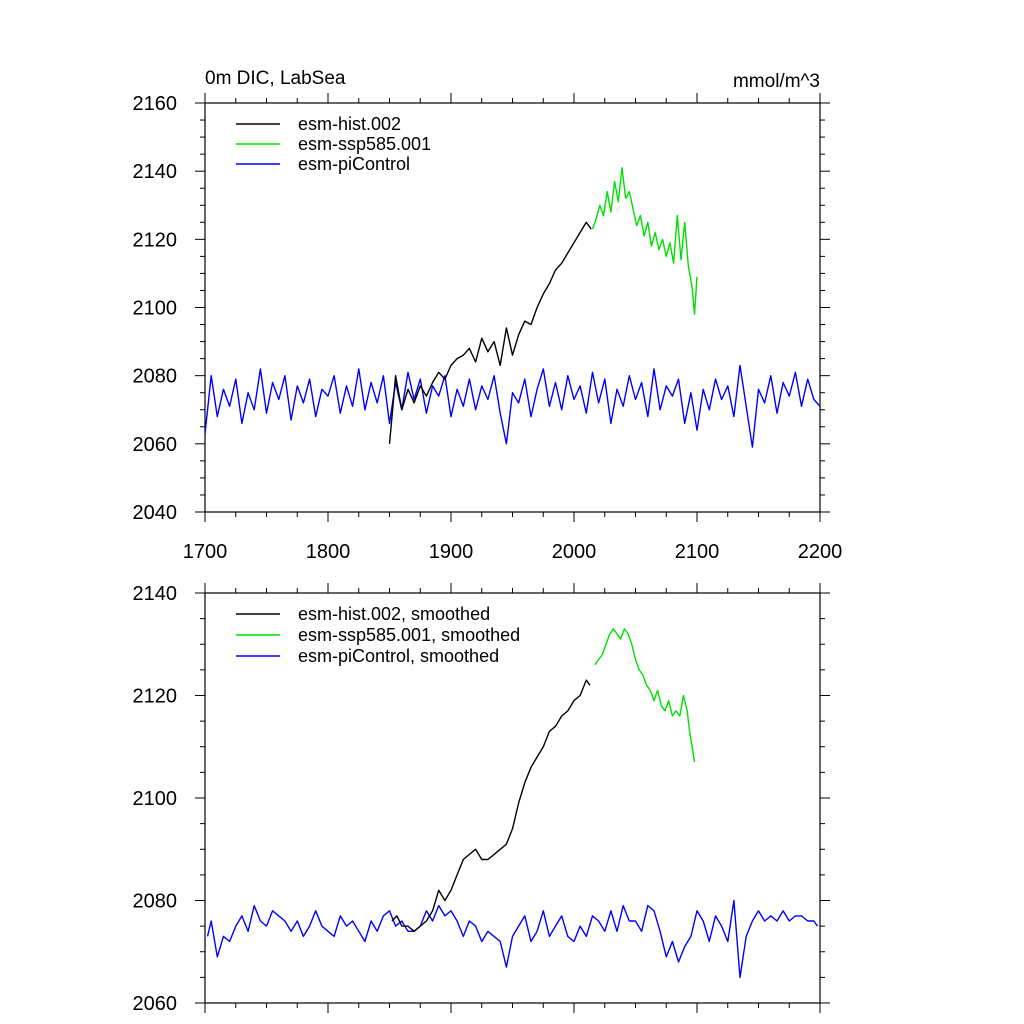 This screenshot has width=1024, height=1024. Describe the element at coordinates (394, 614) in the screenshot. I see `legend-label-esm-hist-002-smoothed: esm-hist.002, smoothed` at that location.